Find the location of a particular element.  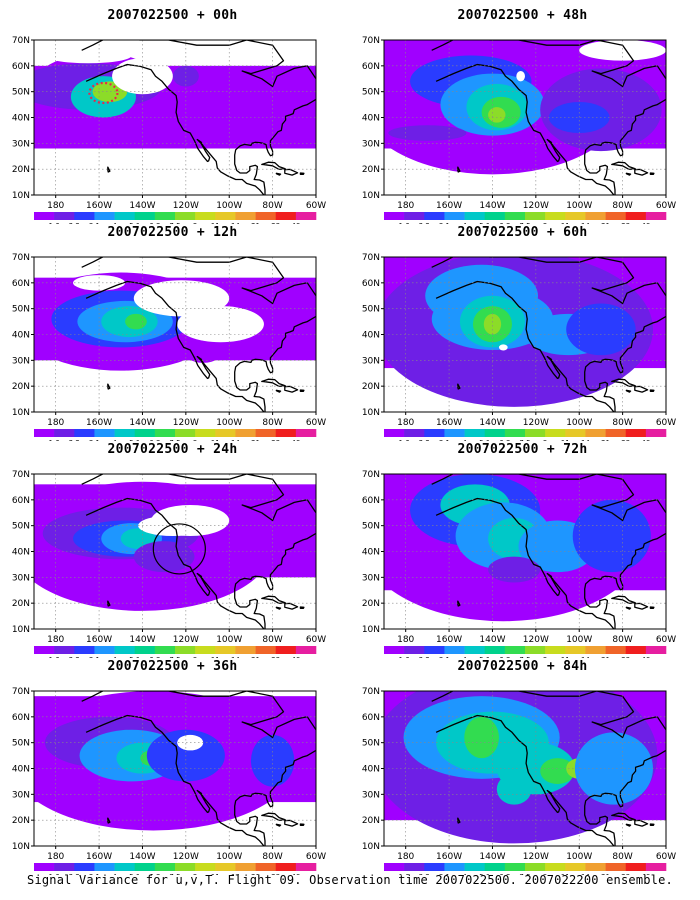

colorbar-label: 4 is located at coordinates (114, 440).